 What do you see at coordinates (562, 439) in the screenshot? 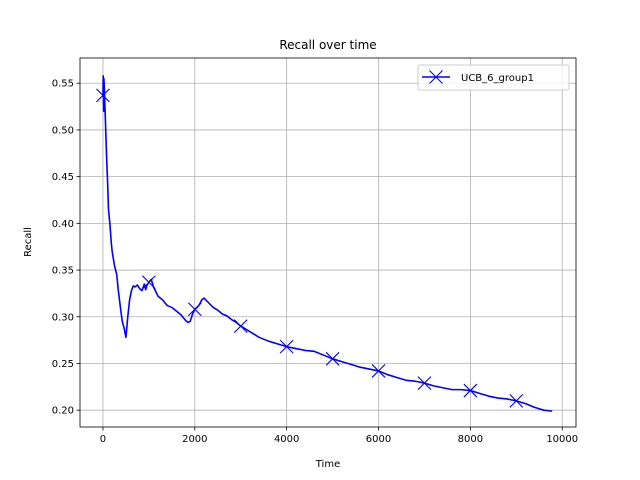
I see `x-tick-label: 10000` at bounding box center [562, 439].